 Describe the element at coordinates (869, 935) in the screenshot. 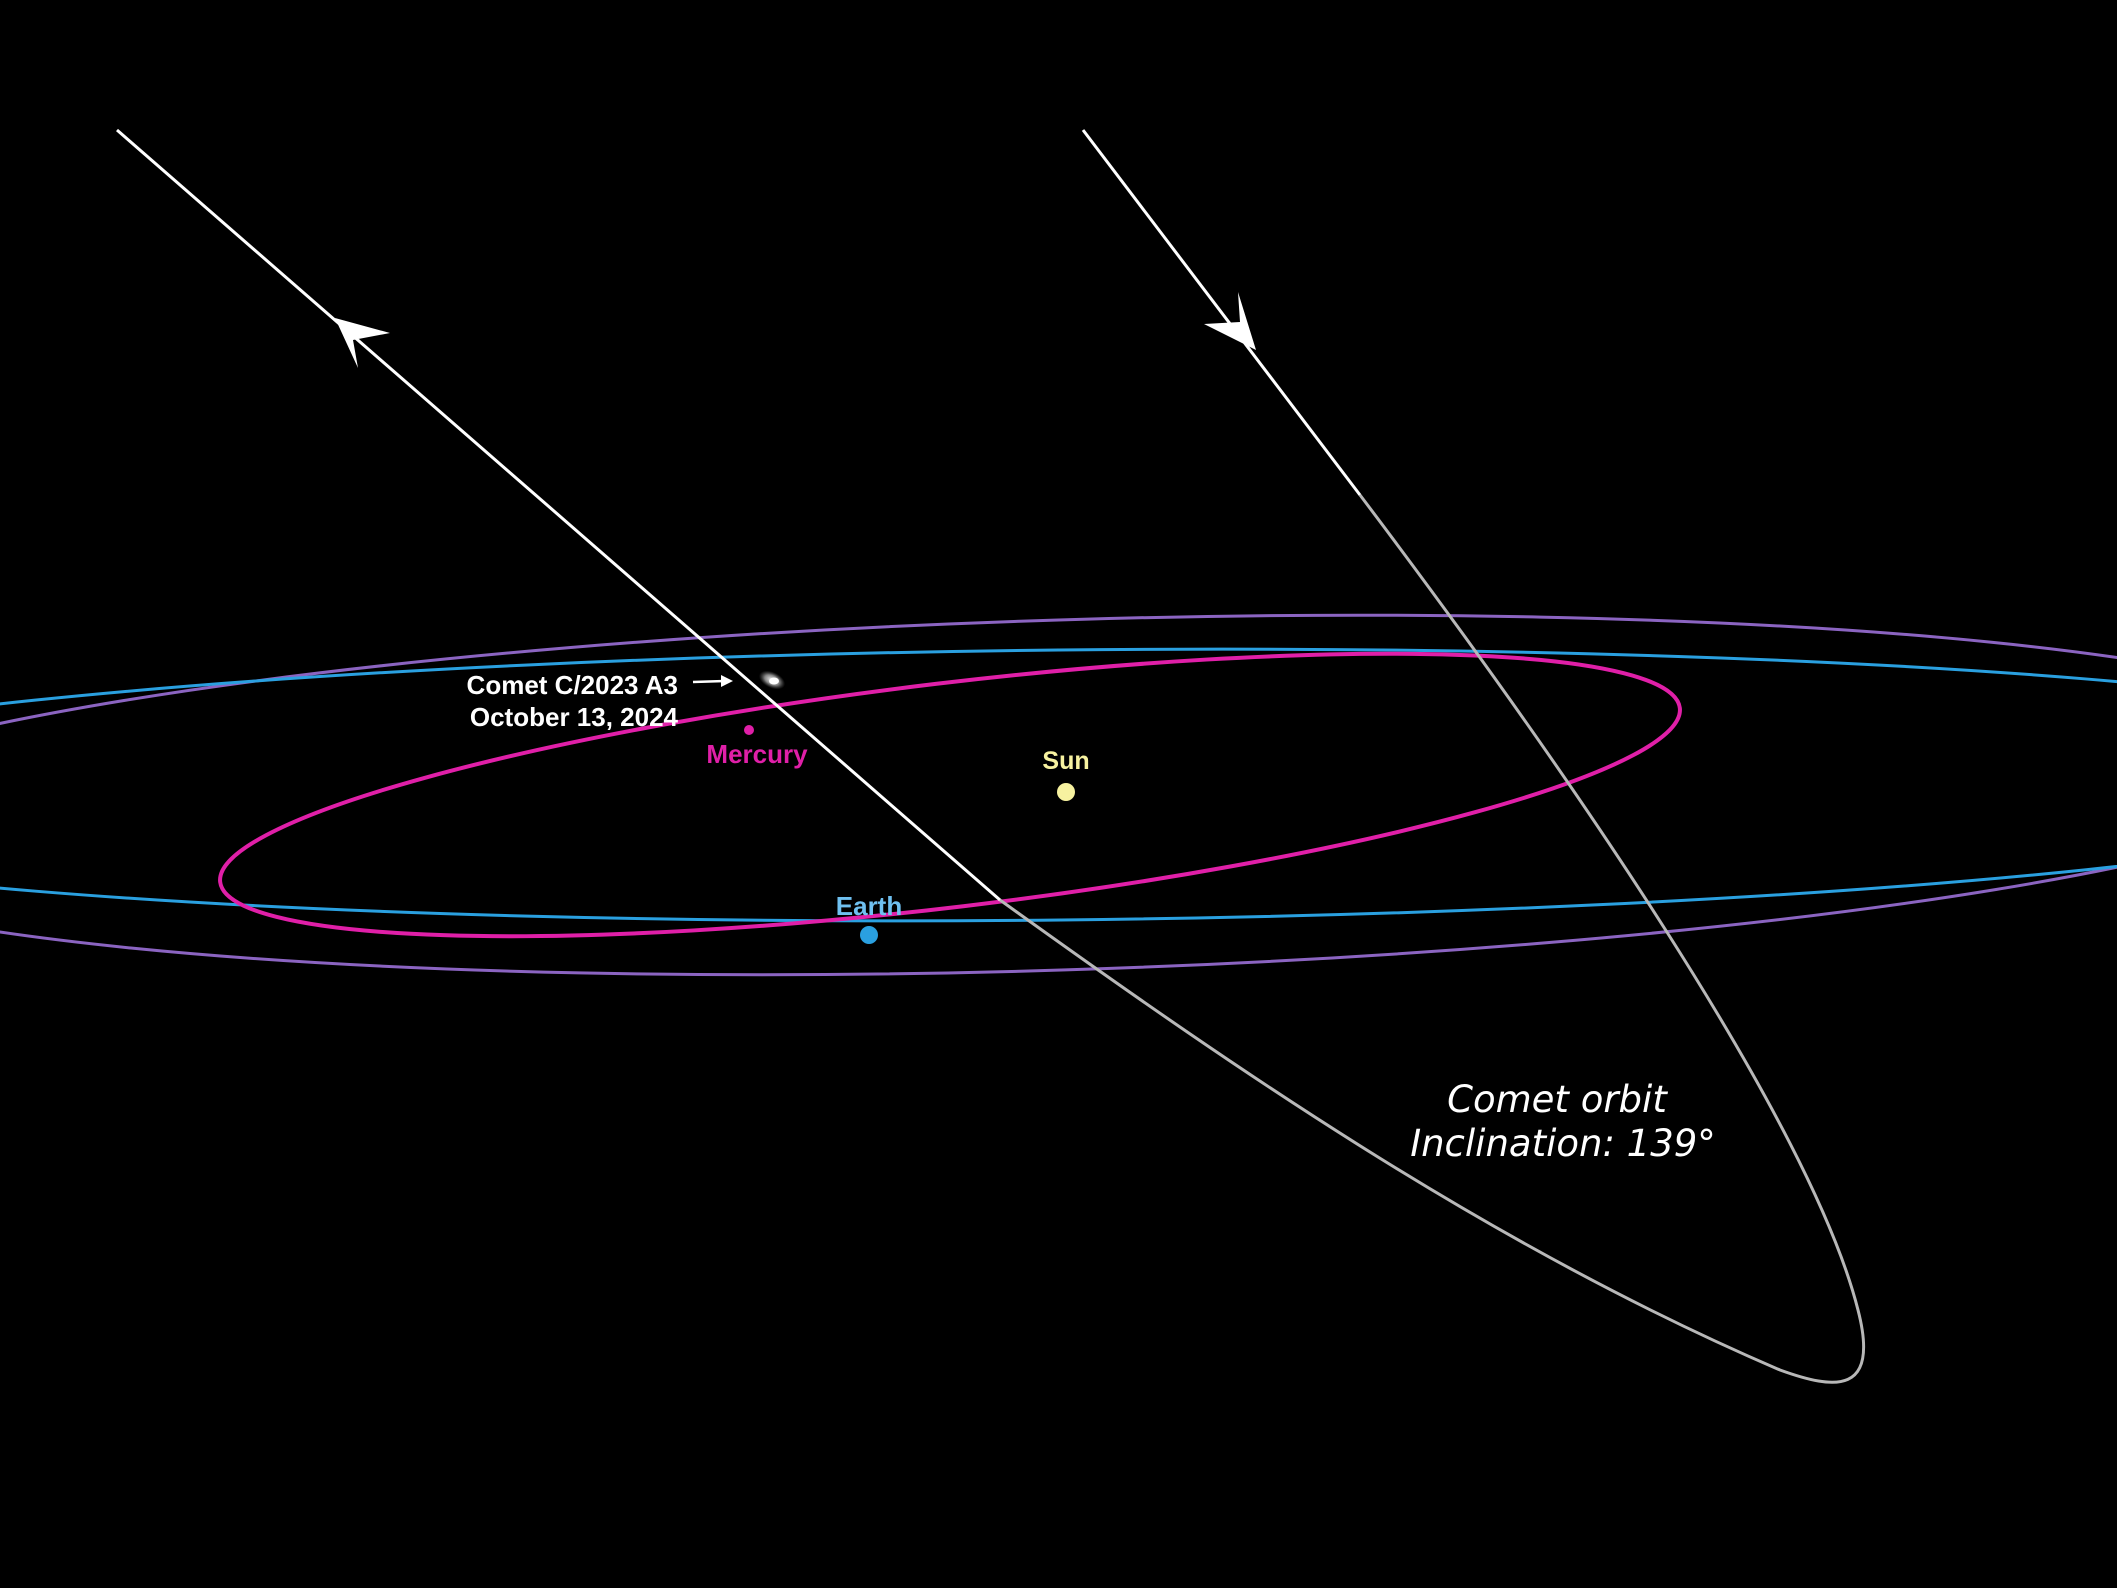

I see `earth-icon` at that location.